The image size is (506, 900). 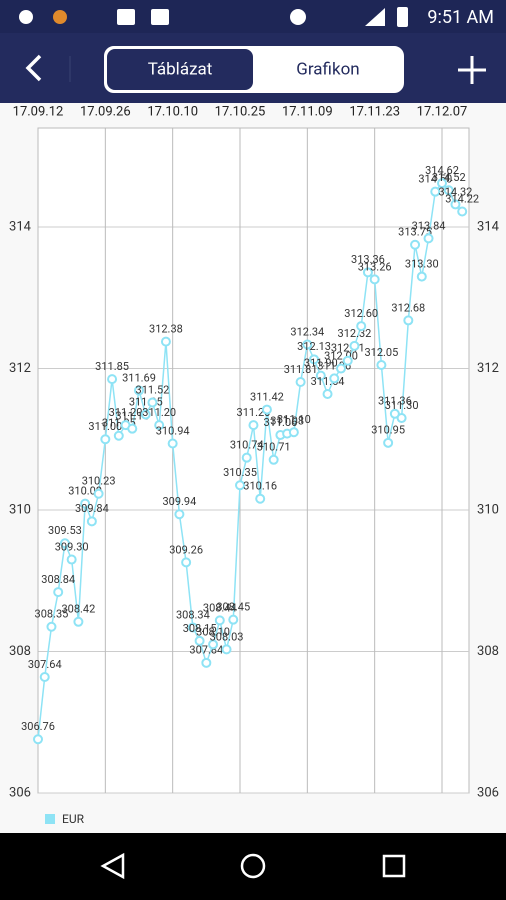 What do you see at coordinates (179, 501) in the screenshot?
I see `value-label: 309.94` at bounding box center [179, 501].